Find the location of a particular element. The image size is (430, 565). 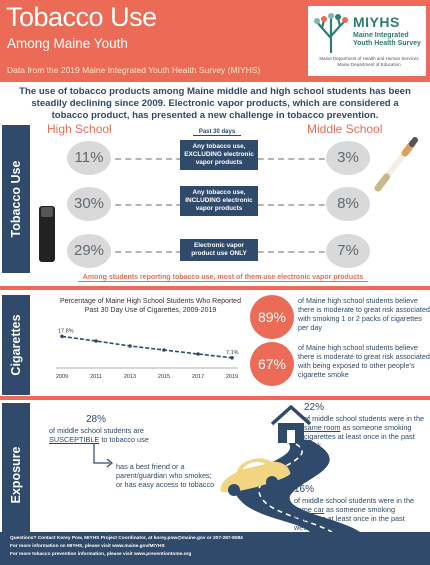

house-icon is located at coordinates (291, 424).